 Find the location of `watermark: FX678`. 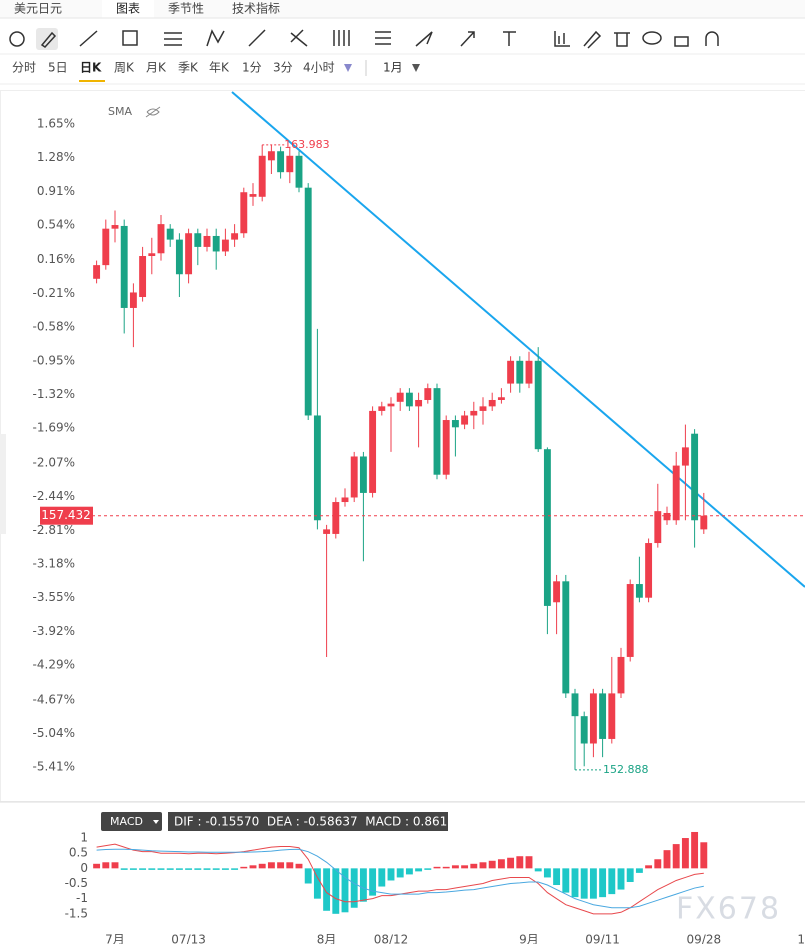

watermark: FX678 is located at coordinates (728, 909).